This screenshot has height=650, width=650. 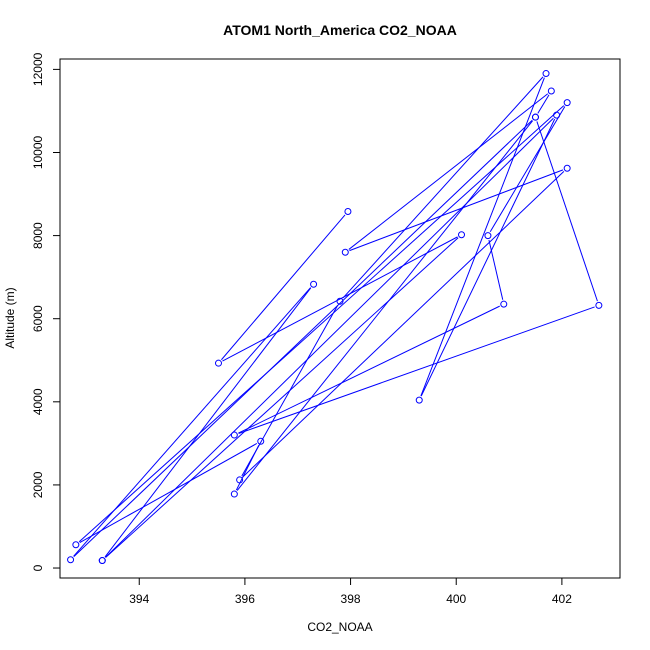 I want to click on y-tick-label: 6000, so click(x=38, y=318).